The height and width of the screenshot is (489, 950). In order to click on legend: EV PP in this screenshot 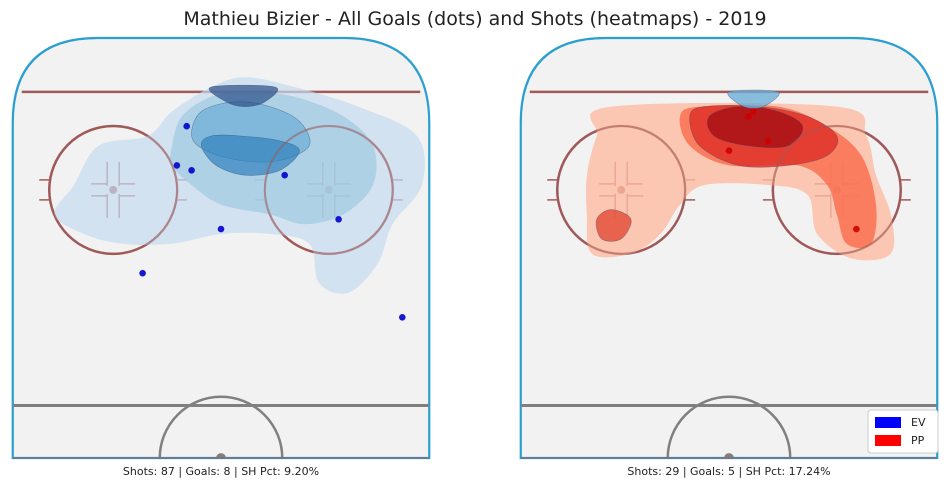, I will do `click(903, 431)`.